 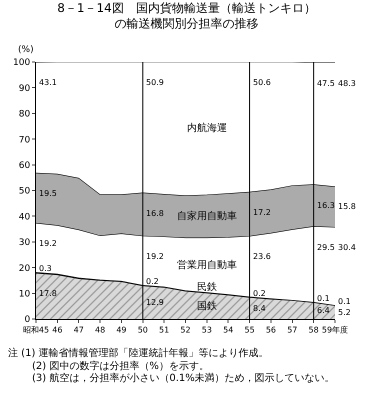 I want to click on data-label: 50.6, so click(x=262, y=82).